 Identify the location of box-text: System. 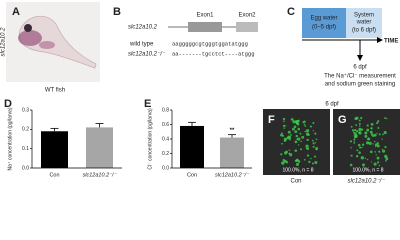
(364, 16).